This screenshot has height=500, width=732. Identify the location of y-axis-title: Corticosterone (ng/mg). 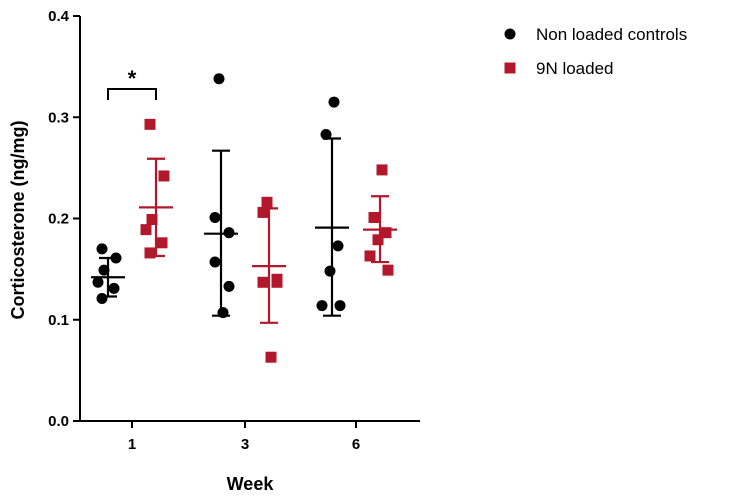
(18, 219).